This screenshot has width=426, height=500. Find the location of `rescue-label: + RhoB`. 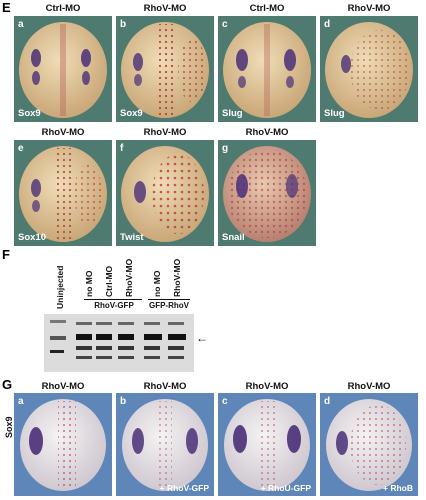

rescue-label: + RhoB is located at coordinates (398, 488).